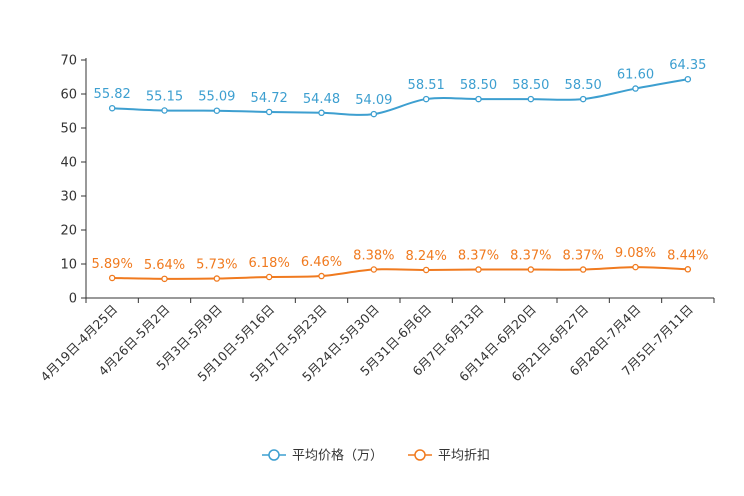 The image size is (744, 496). I want to click on y-tick-label: 50, so click(68, 129).